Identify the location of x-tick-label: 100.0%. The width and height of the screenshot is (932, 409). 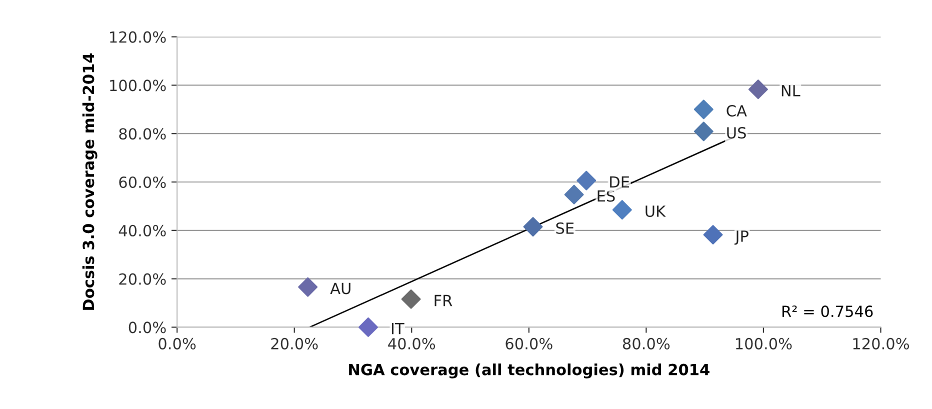
(764, 344).